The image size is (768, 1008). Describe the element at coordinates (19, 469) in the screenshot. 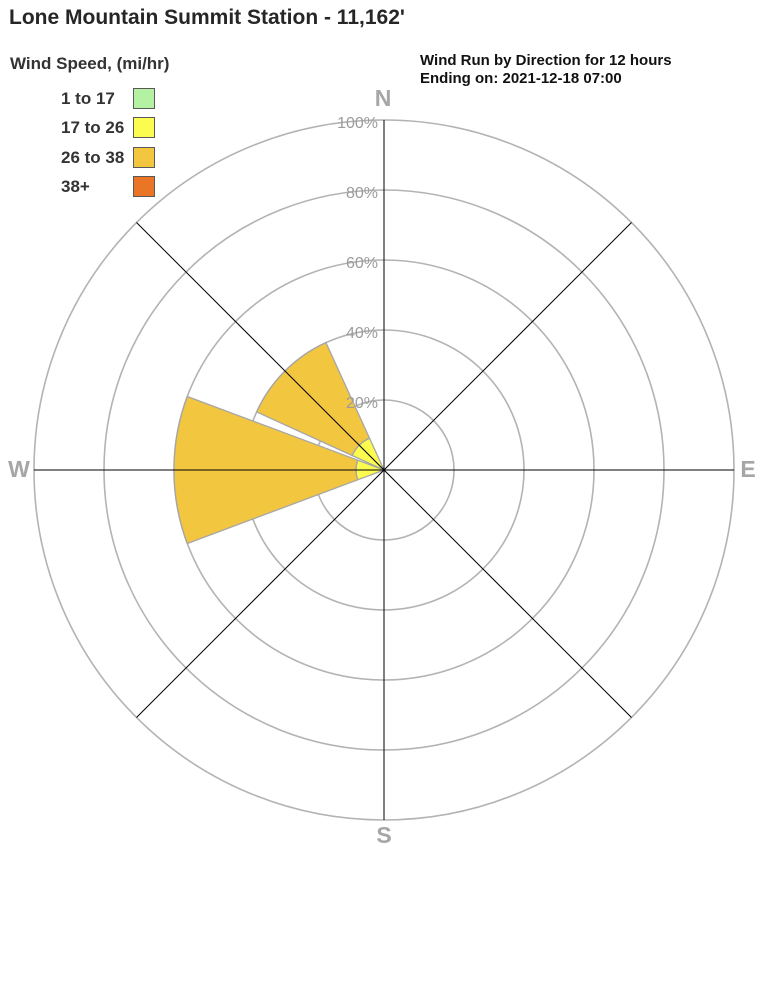

I see `compass-label-w: W` at that location.